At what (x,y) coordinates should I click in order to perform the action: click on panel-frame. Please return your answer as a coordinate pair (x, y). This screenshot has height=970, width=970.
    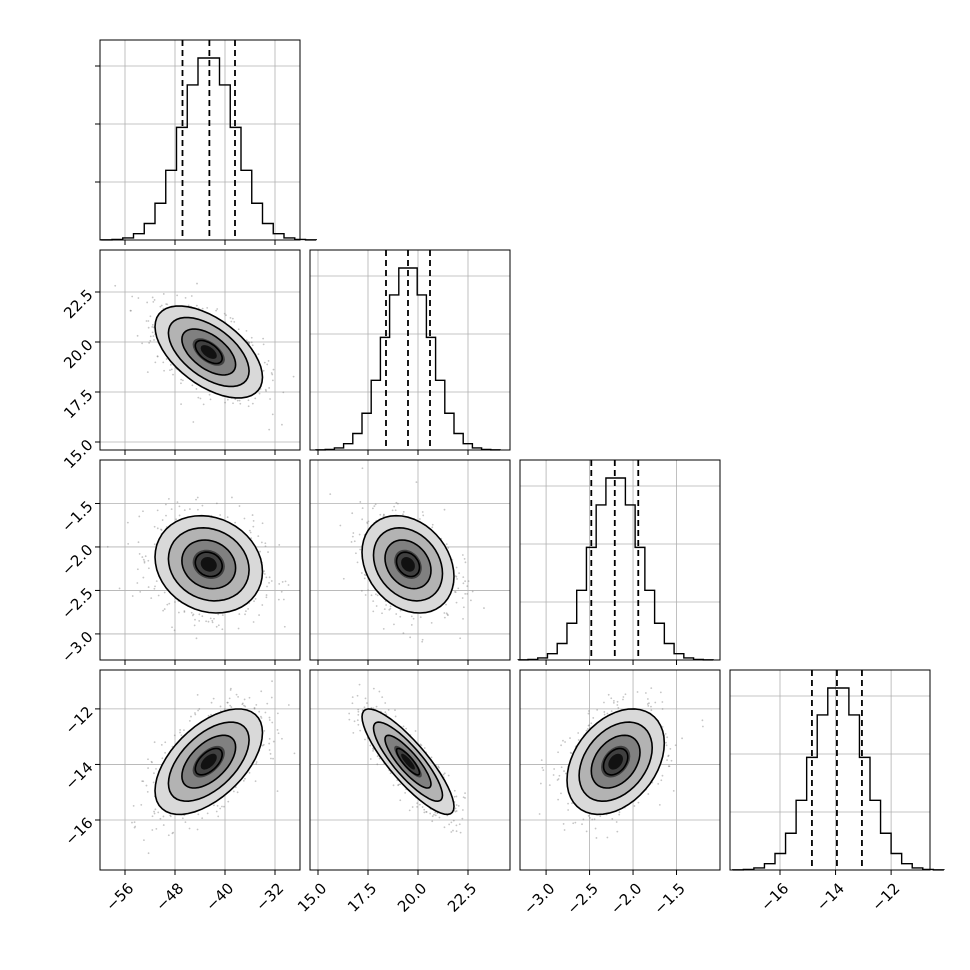
    Looking at the image, I should click on (410, 560).